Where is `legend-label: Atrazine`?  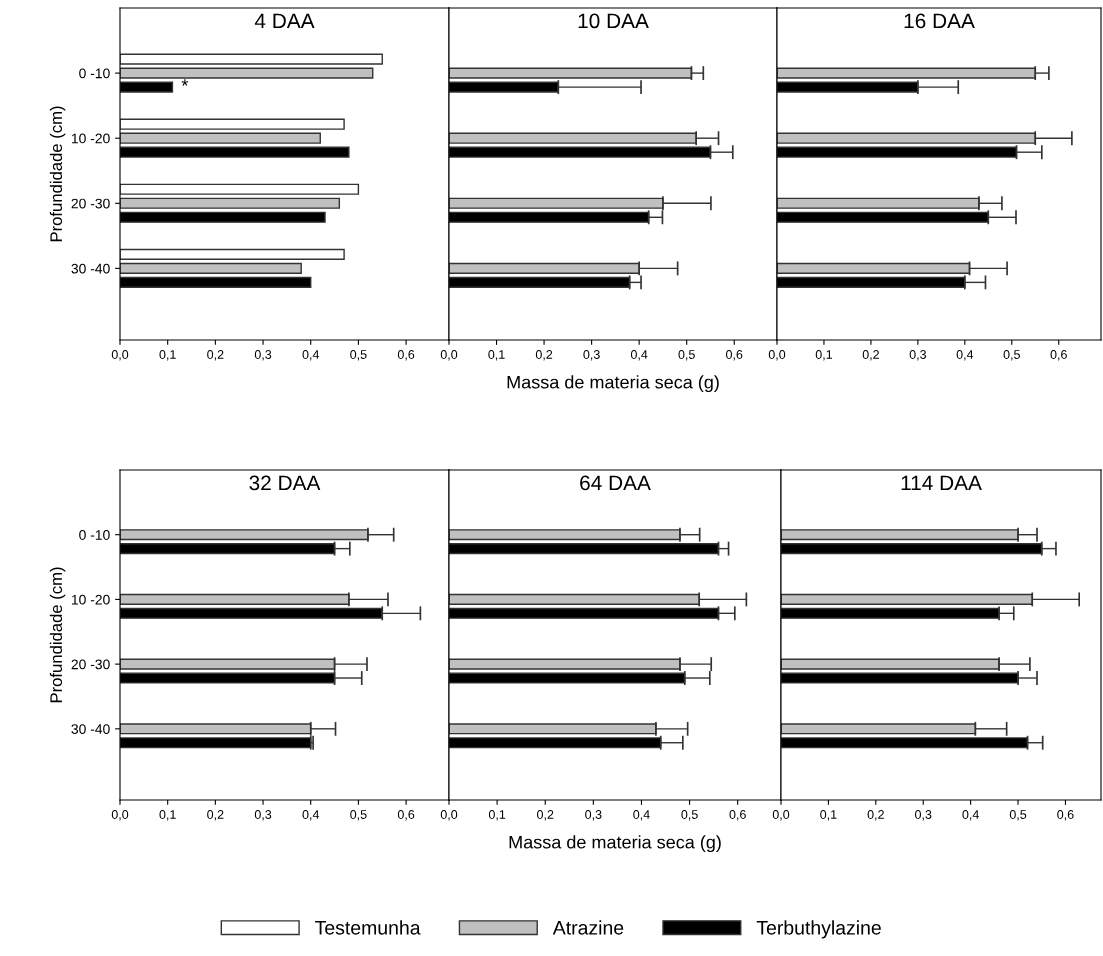 legend-label: Atrazine is located at coordinates (588, 927).